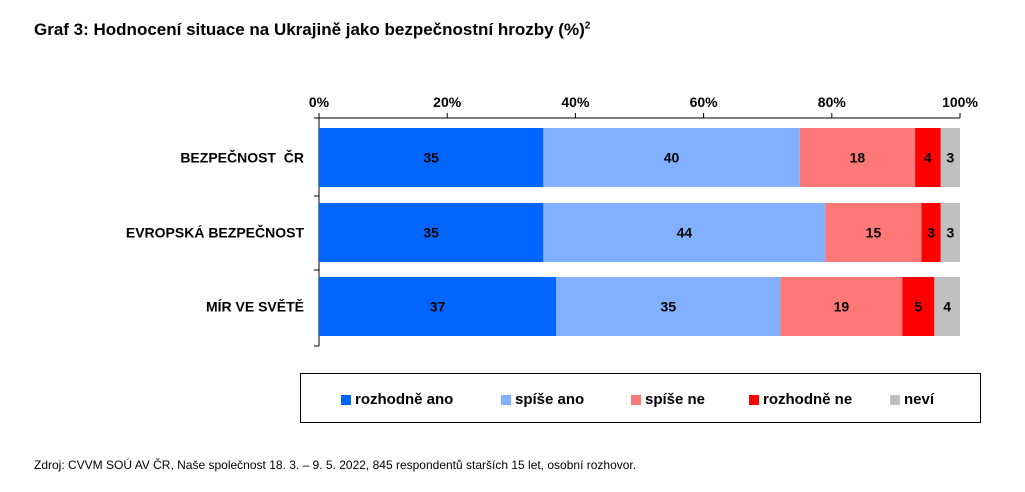 The height and width of the screenshot is (492, 1025). Describe the element at coordinates (550, 399) in the screenshot. I see `legend-label: spíše ano` at that location.